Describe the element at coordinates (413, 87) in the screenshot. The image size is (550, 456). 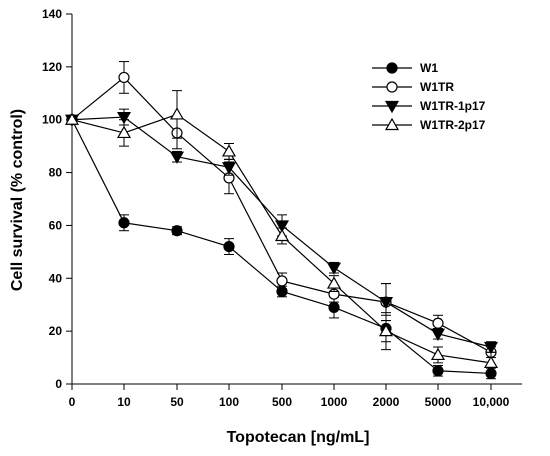
I see `legend-item: W1TR` at that location.